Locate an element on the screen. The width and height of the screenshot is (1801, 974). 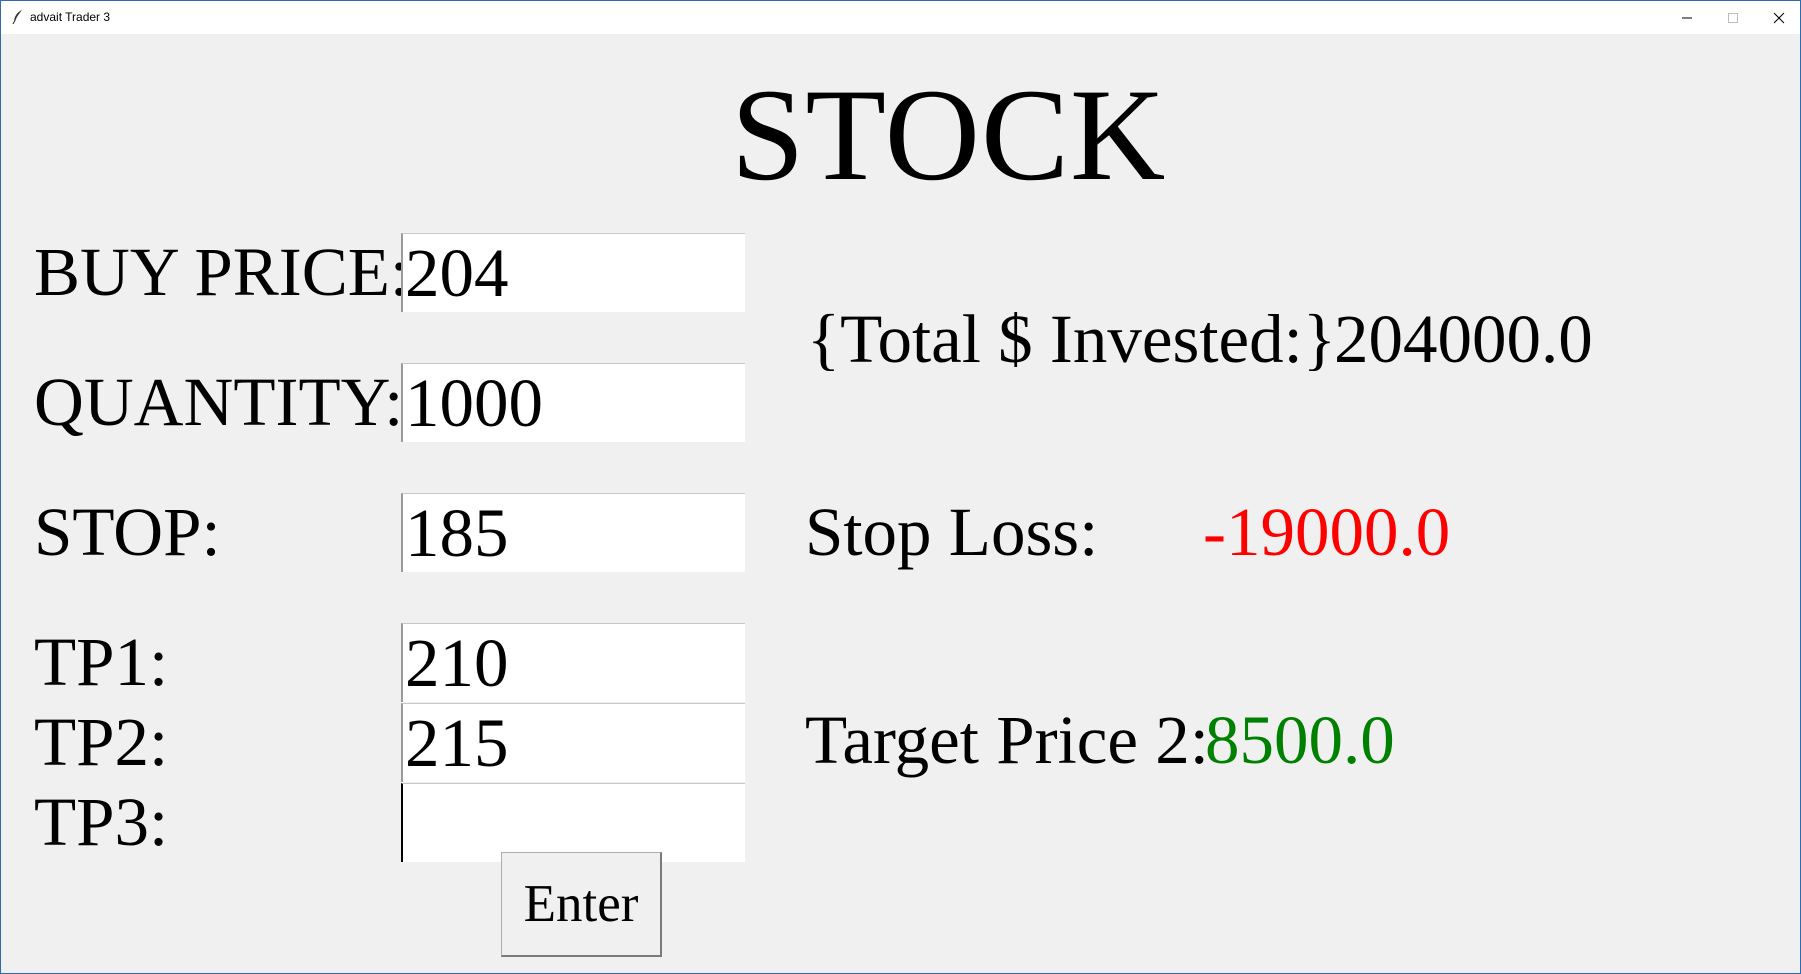
minimize-icon is located at coordinates (1687, 18).